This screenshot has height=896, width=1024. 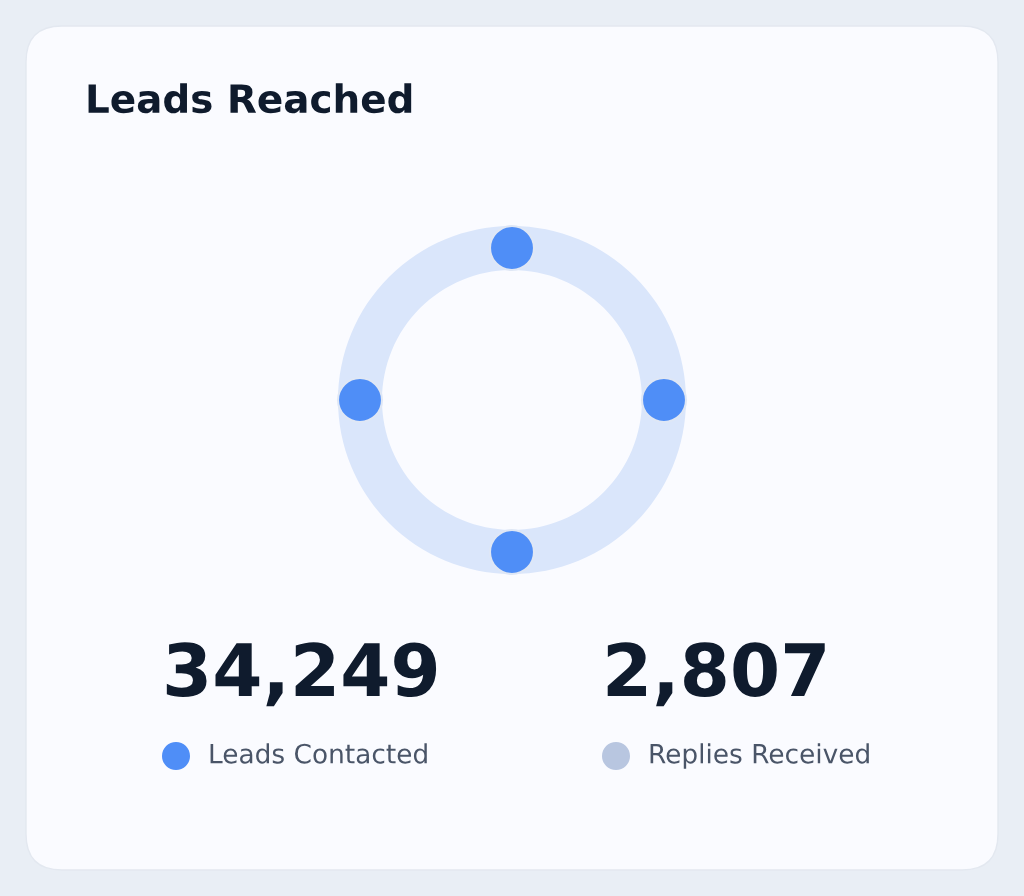 What do you see at coordinates (301, 674) in the screenshot?
I see `data-label: 34,249` at bounding box center [301, 674].